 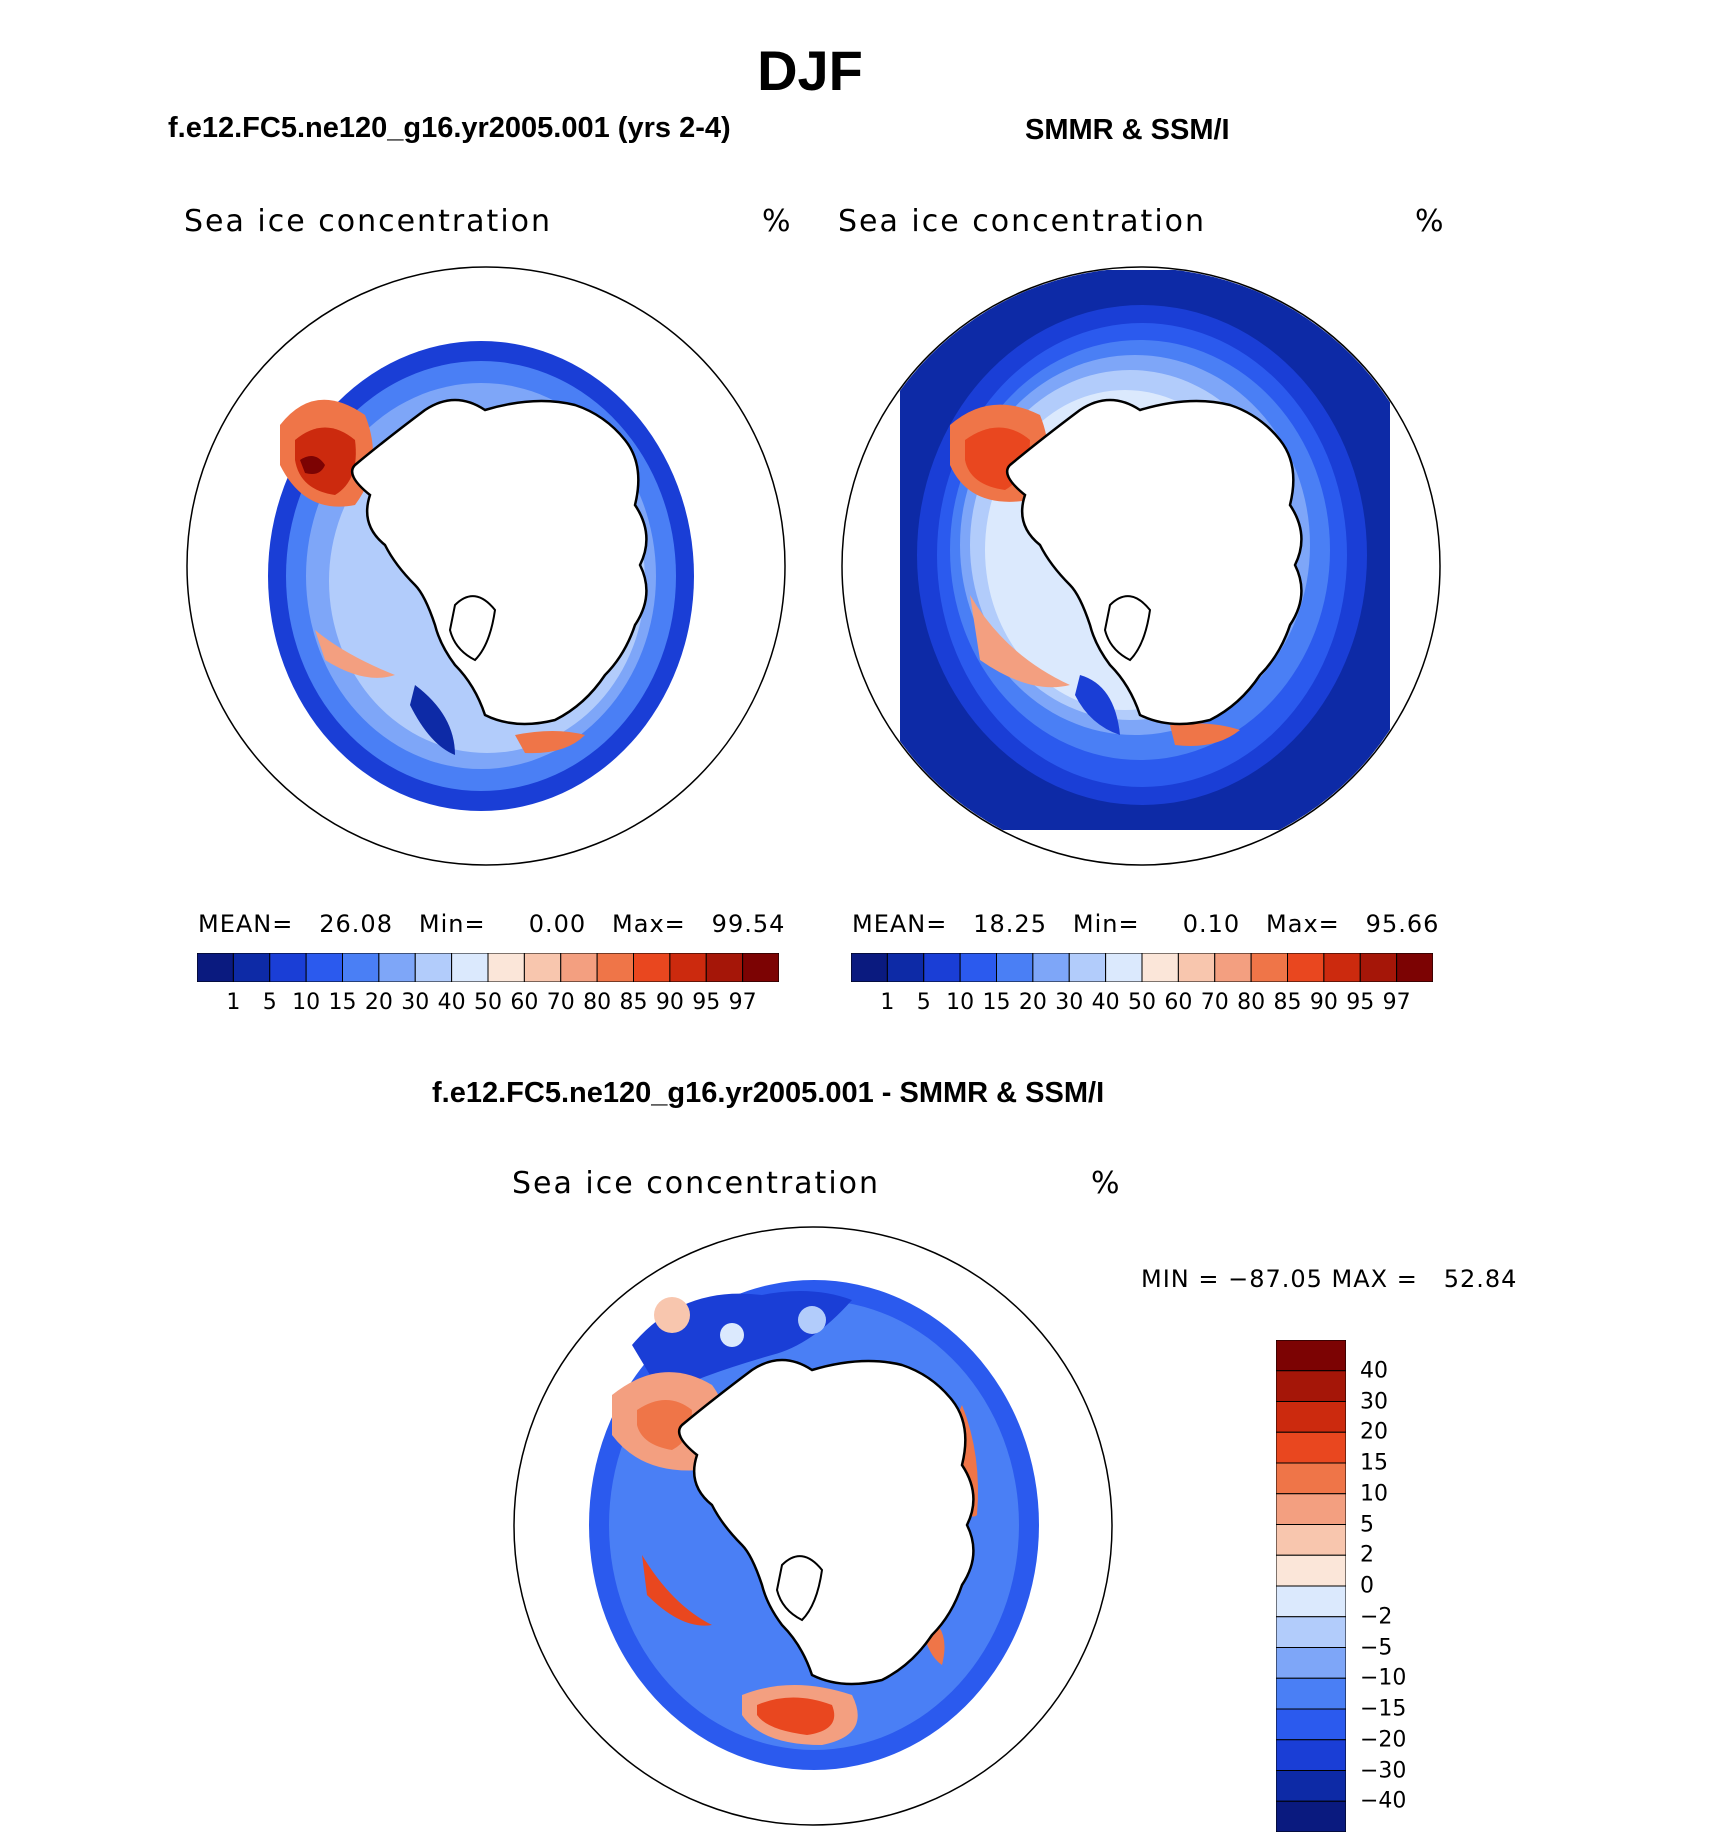 I want to click on colorbar-obs, so click(x=1142, y=967).